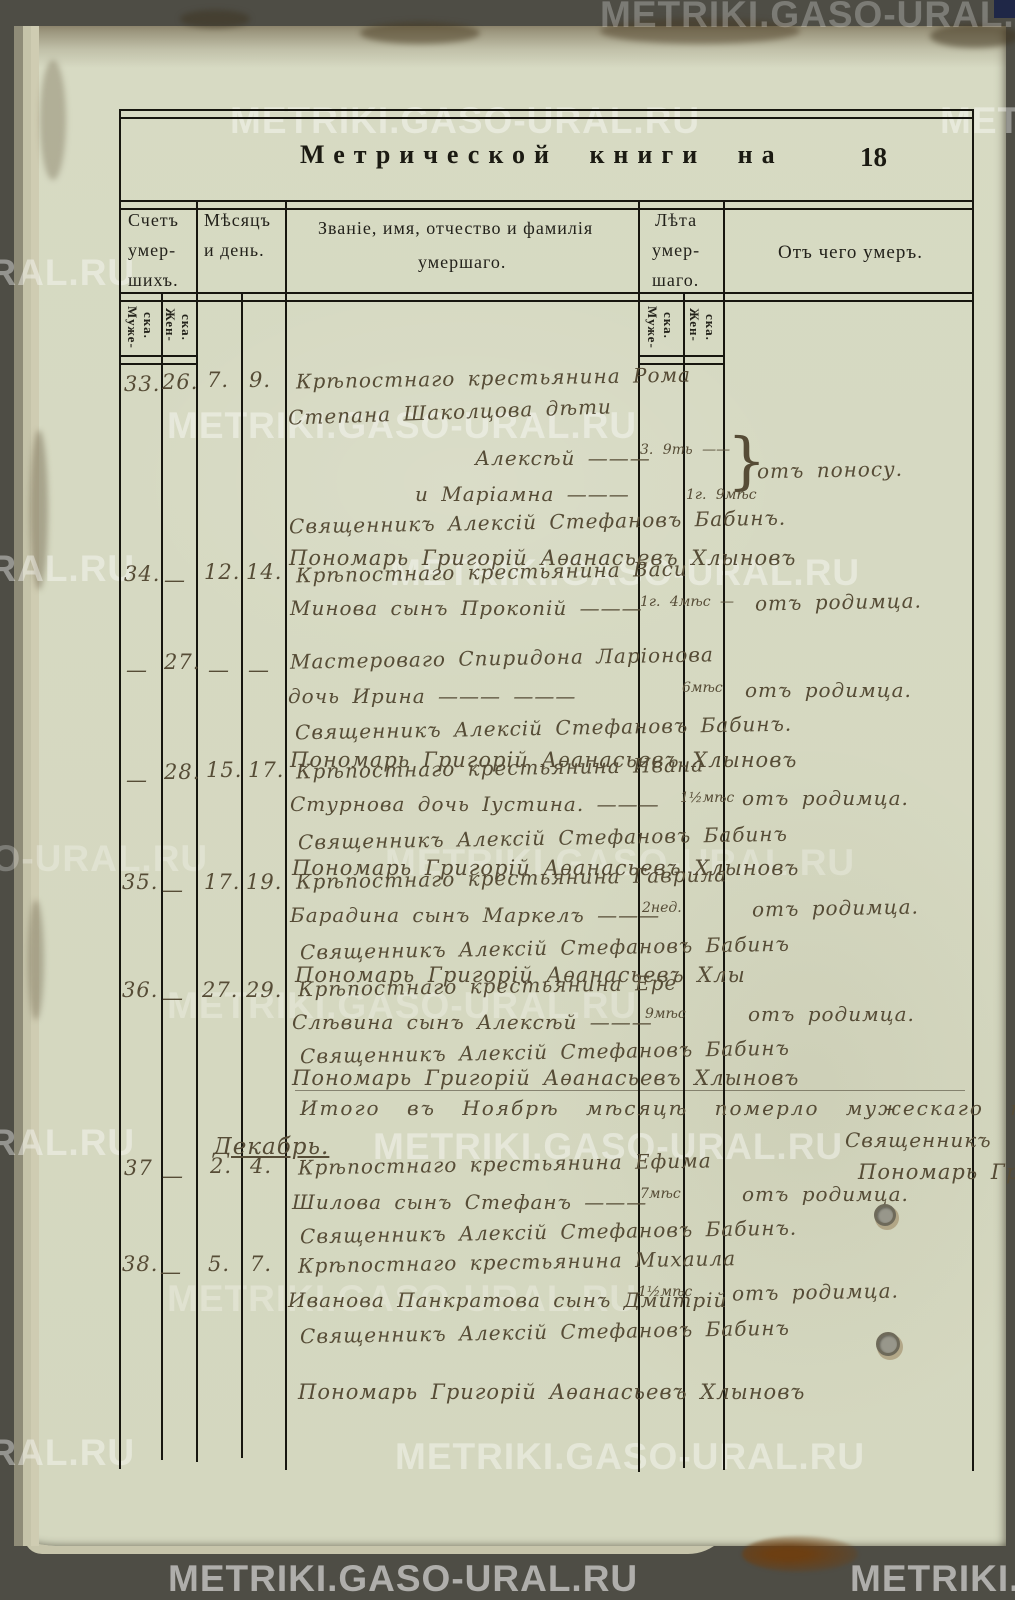 The width and height of the screenshot is (1015, 1600). I want to click on header-top-border, so click(546, 205).